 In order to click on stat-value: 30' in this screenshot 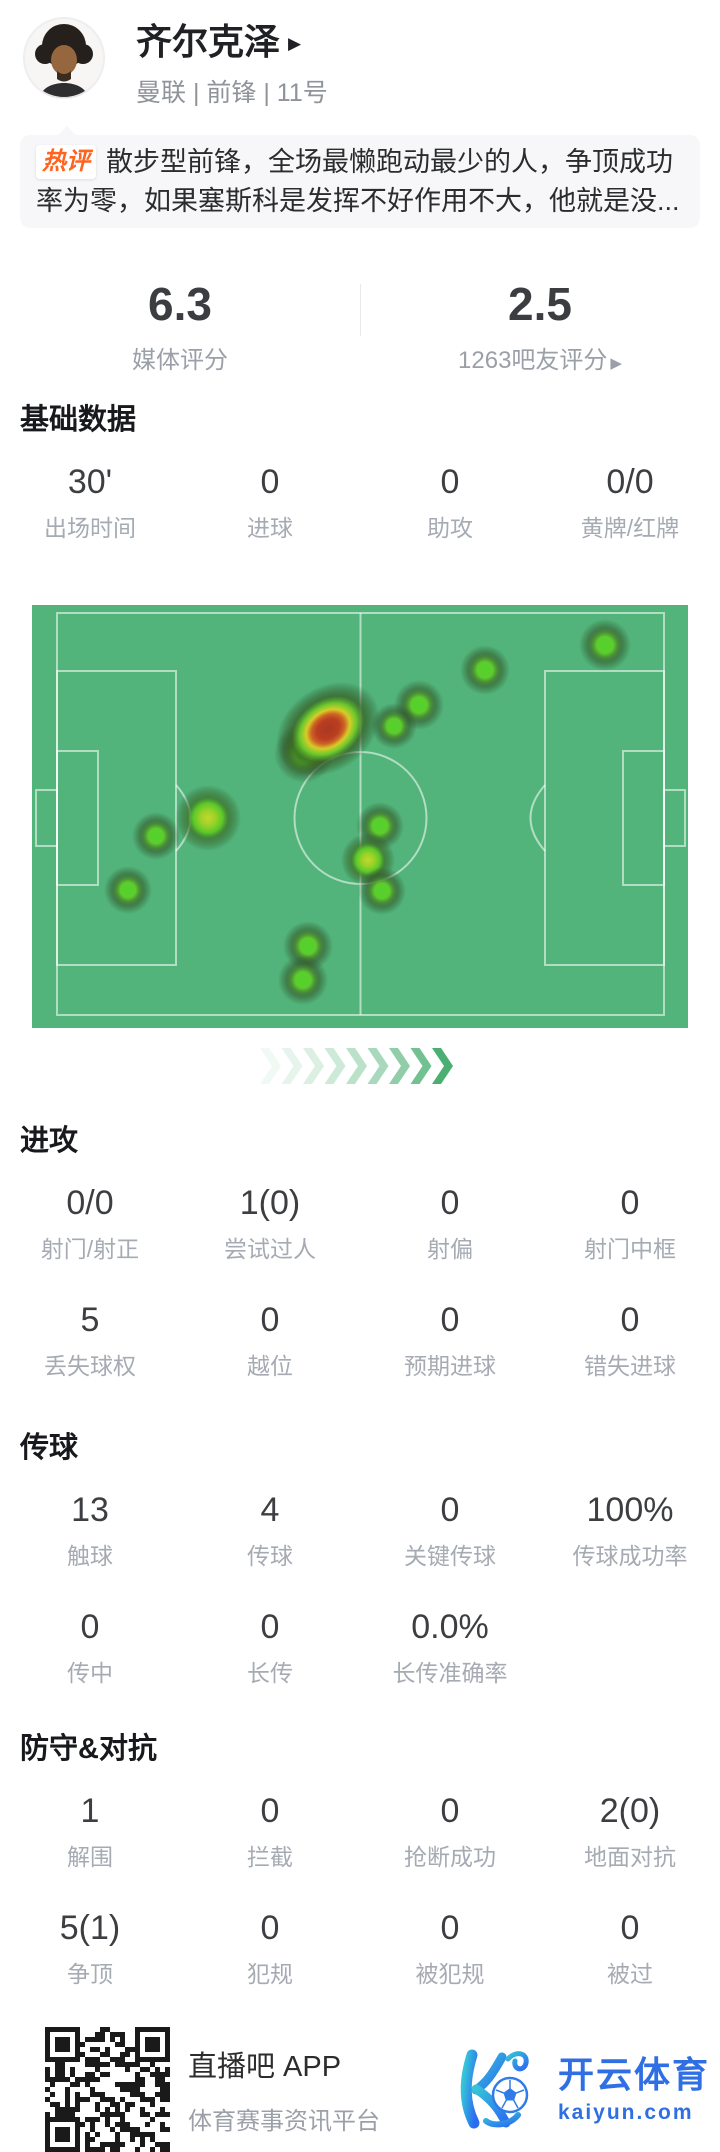, I will do `click(90, 481)`.